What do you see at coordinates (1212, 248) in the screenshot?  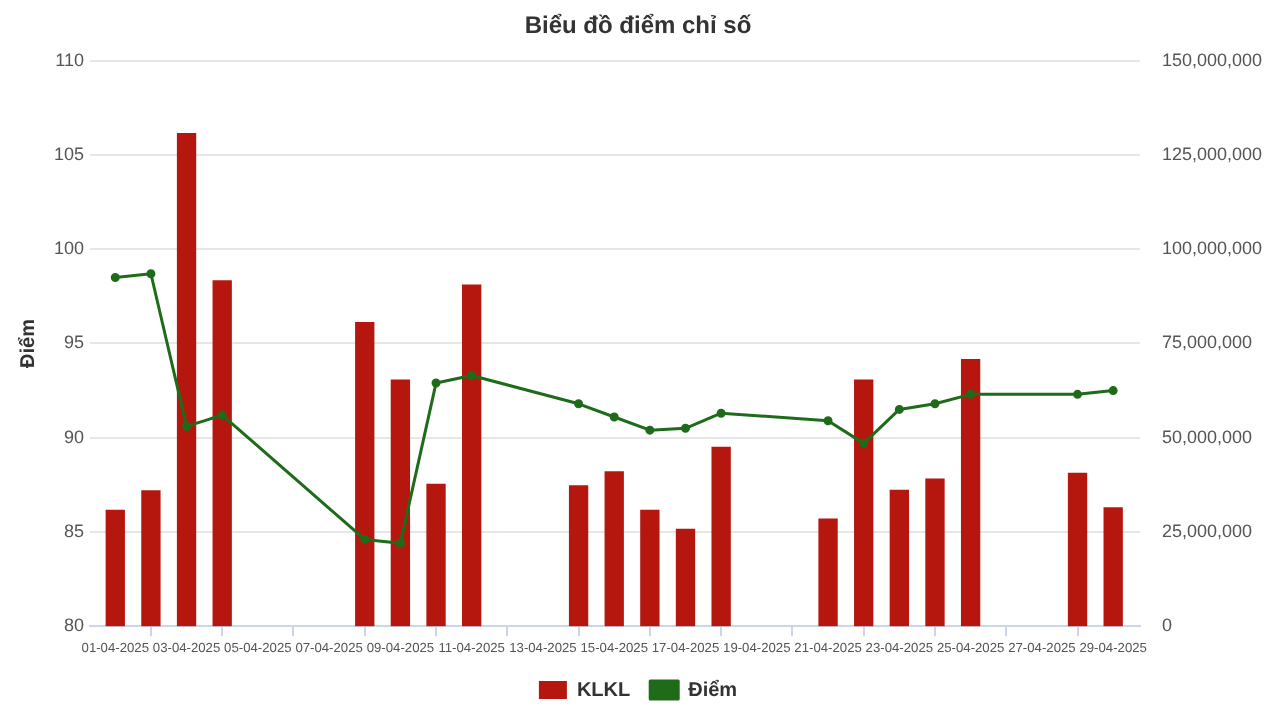 I see `y2-tick-label: 100,000,000` at bounding box center [1212, 248].